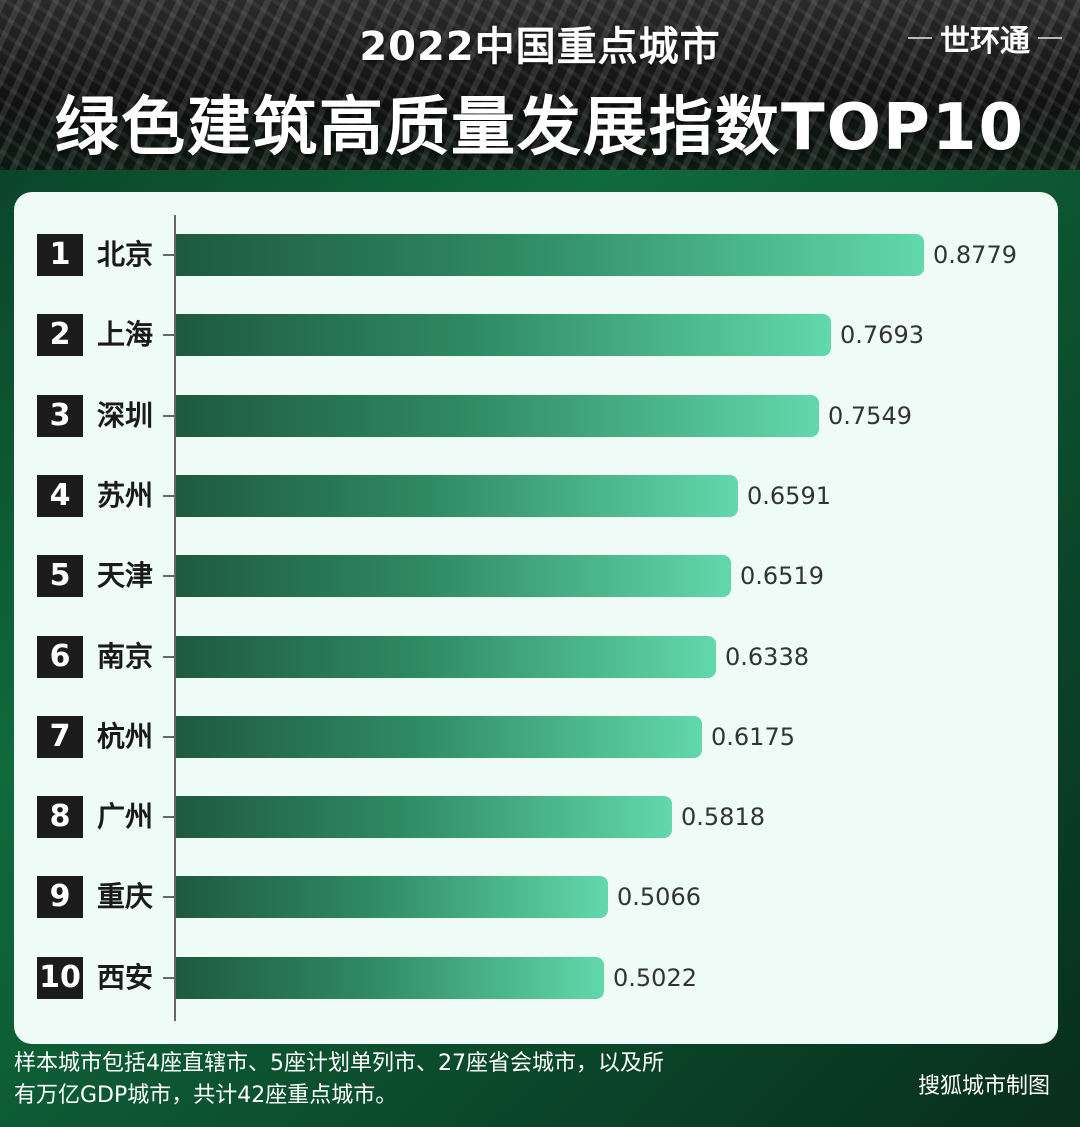 The width and height of the screenshot is (1080, 1127). What do you see at coordinates (1050, 38) in the screenshot?
I see `brand-dash-right` at bounding box center [1050, 38].